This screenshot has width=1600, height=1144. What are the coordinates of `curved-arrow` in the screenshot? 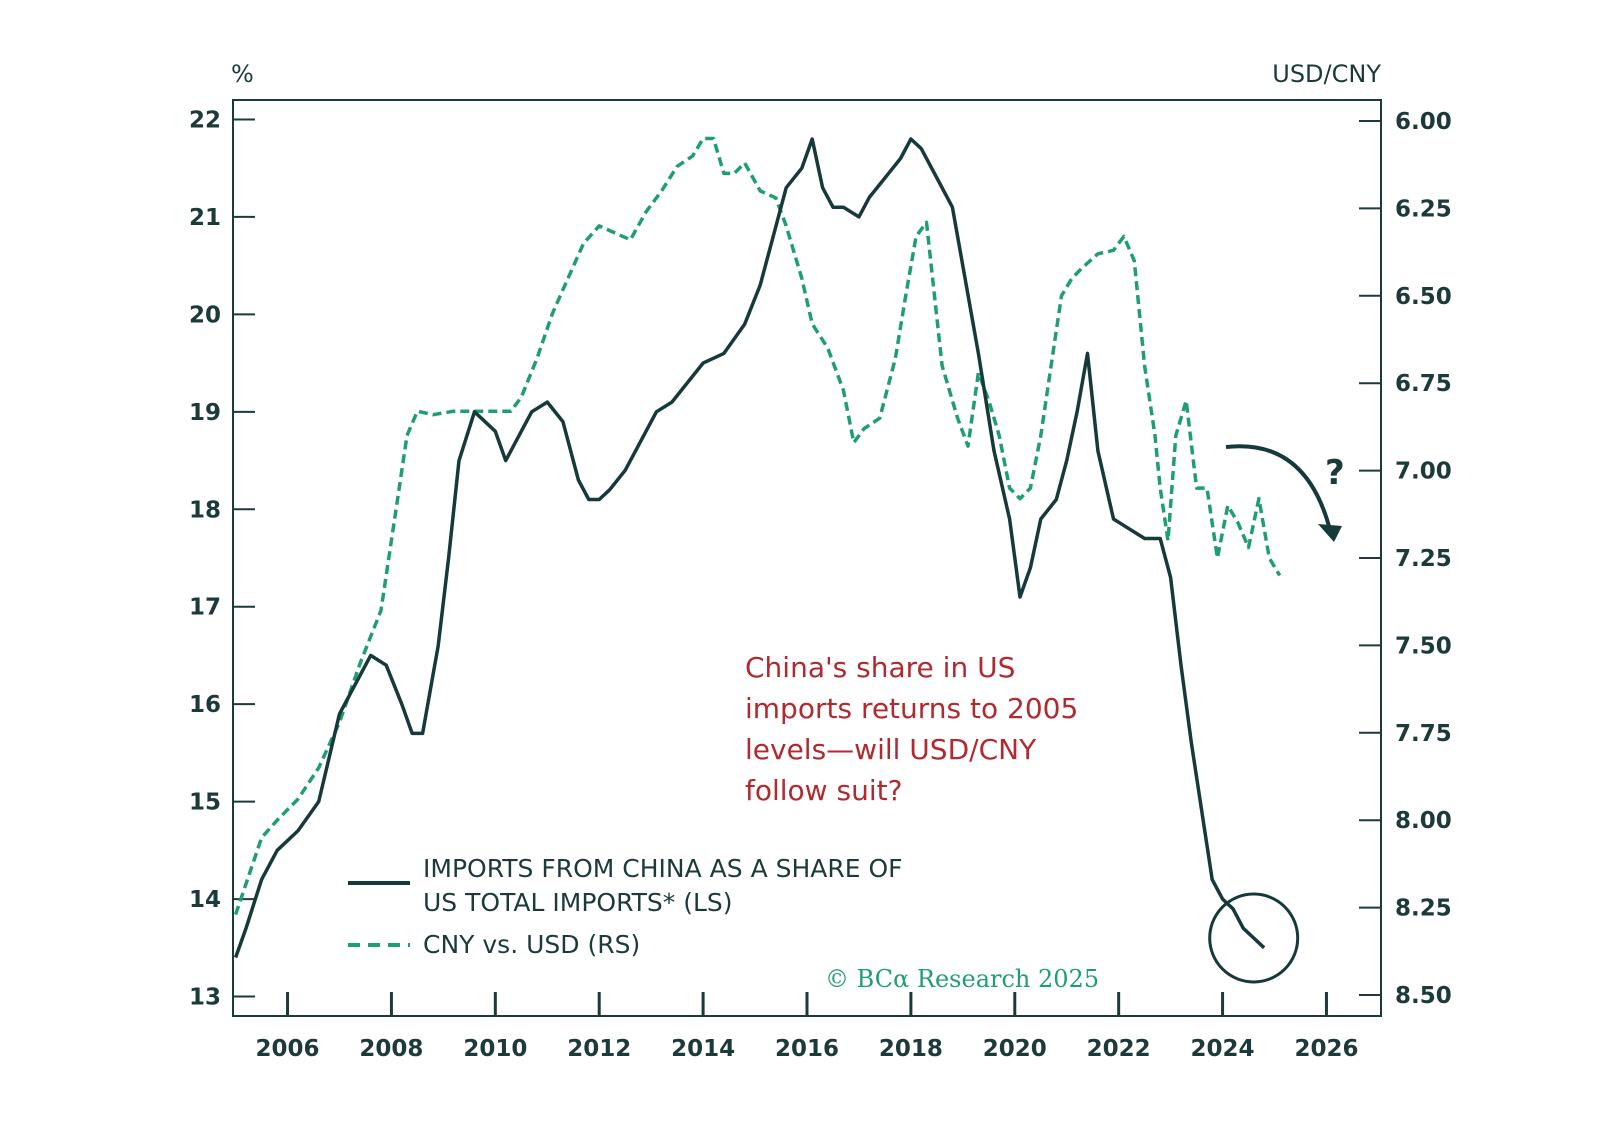 It's located at (1278, 487).